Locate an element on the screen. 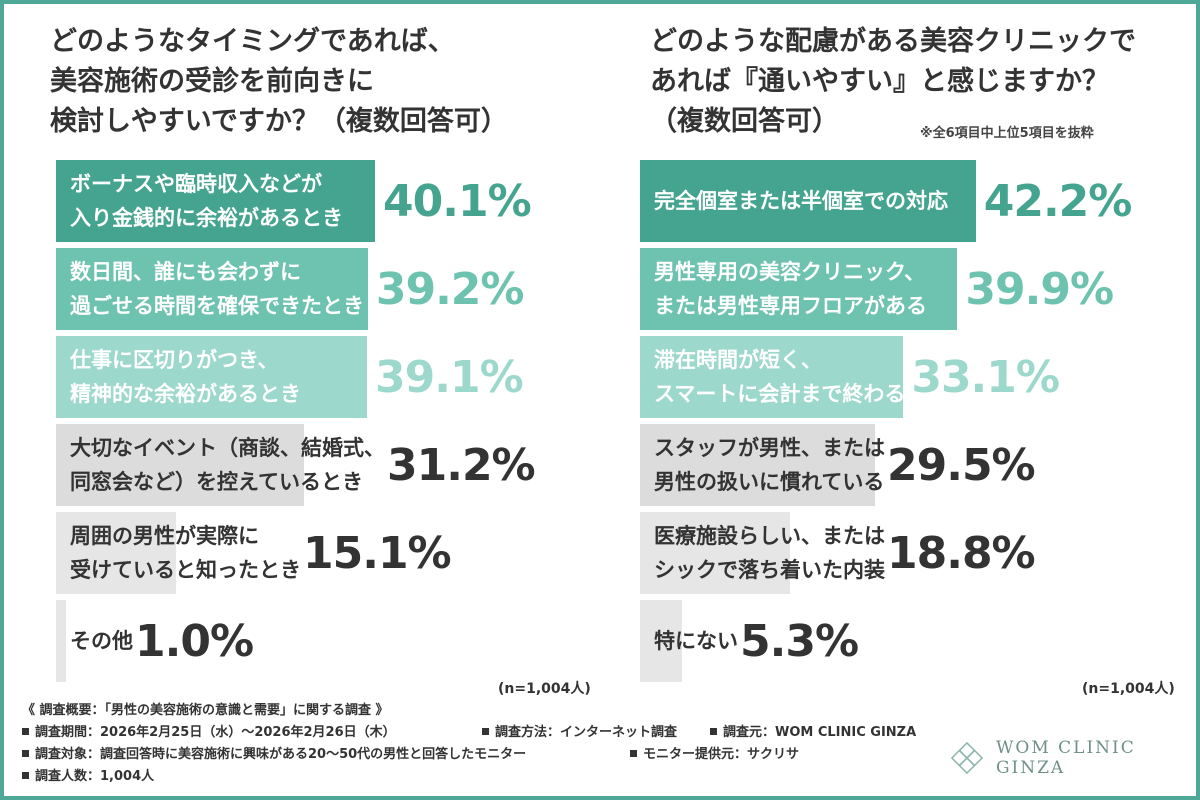 This screenshot has width=1200, height=800. bar-category-label: 大切なイベント（商談、結婚式、 同窓会など）を控えているとき is located at coordinates (227, 465).